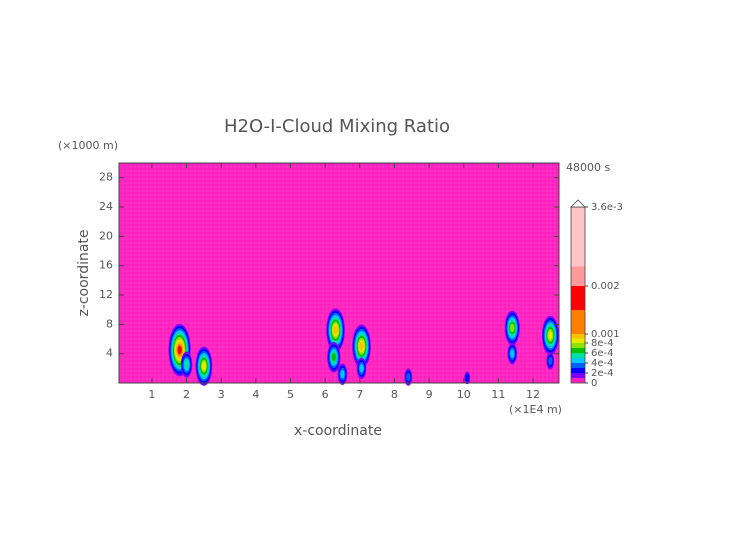  I want to click on y-tick-label: 4, so click(109, 353).